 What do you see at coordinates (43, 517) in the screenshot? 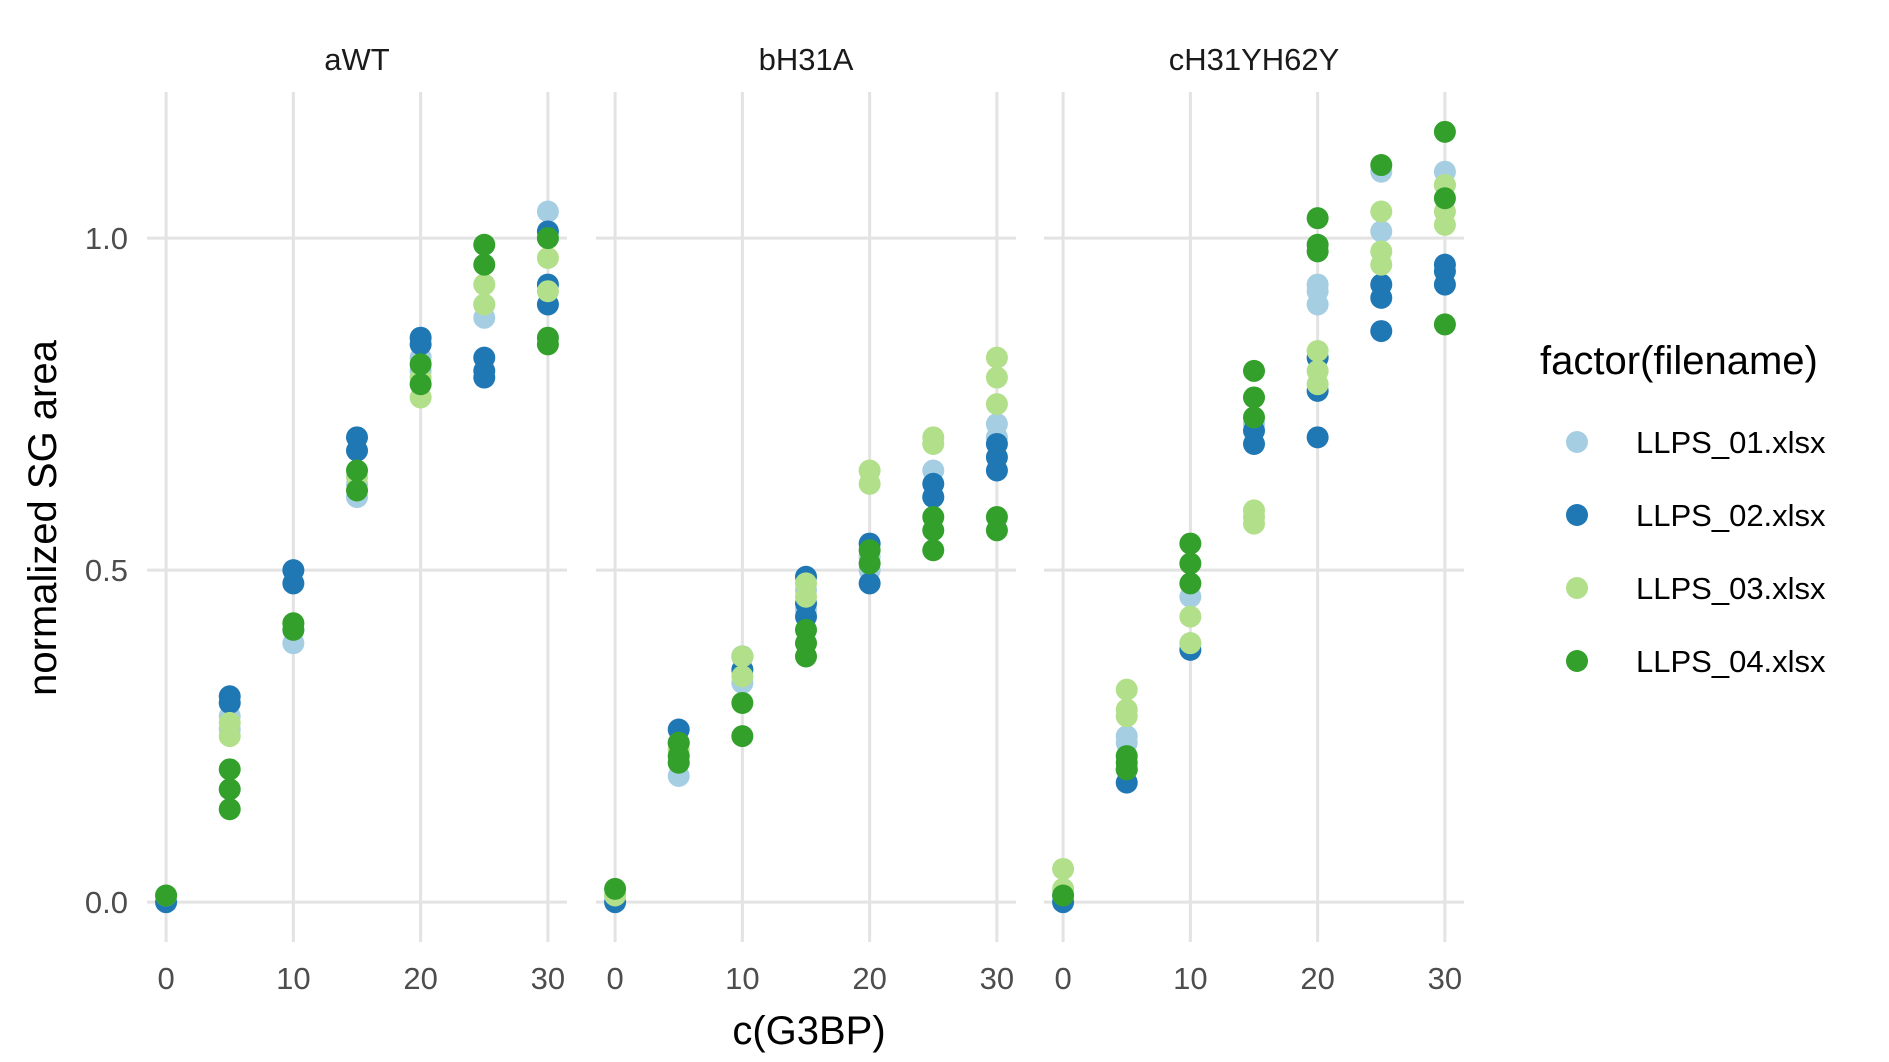
I see `y-axis-title: normalized SG area` at bounding box center [43, 517].